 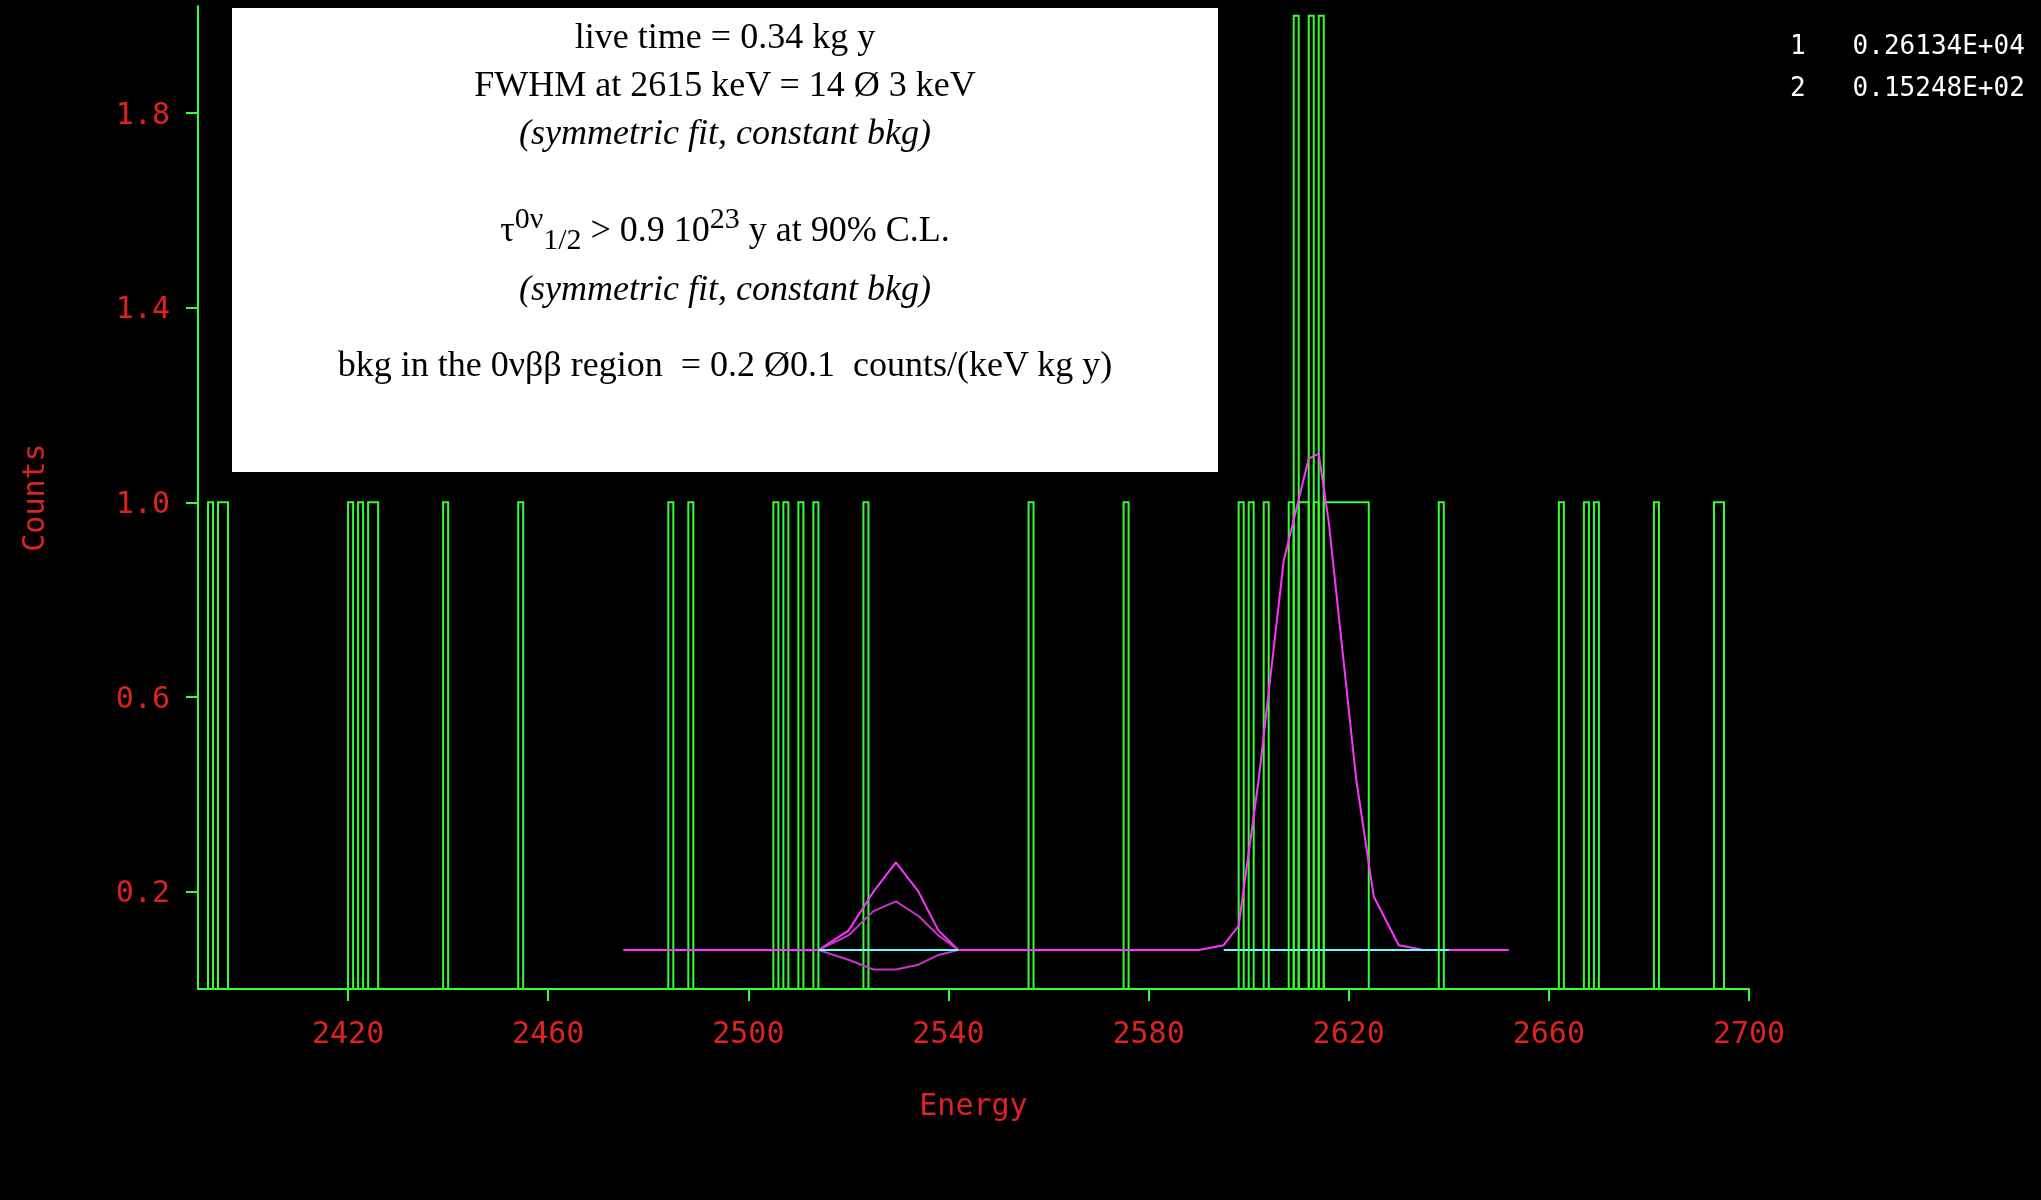 What do you see at coordinates (1907, 45) in the screenshot?
I see `text: 1 0.26134E+04` at bounding box center [1907, 45].